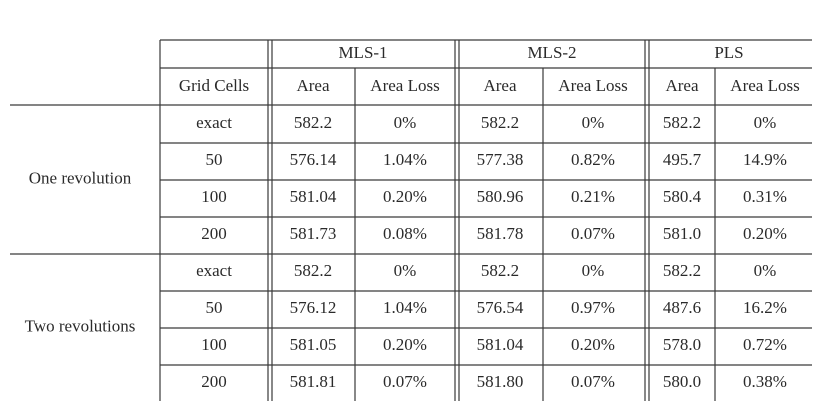 This screenshot has width=820, height=401. I want to click on cell: 0.97%, so click(593, 307).